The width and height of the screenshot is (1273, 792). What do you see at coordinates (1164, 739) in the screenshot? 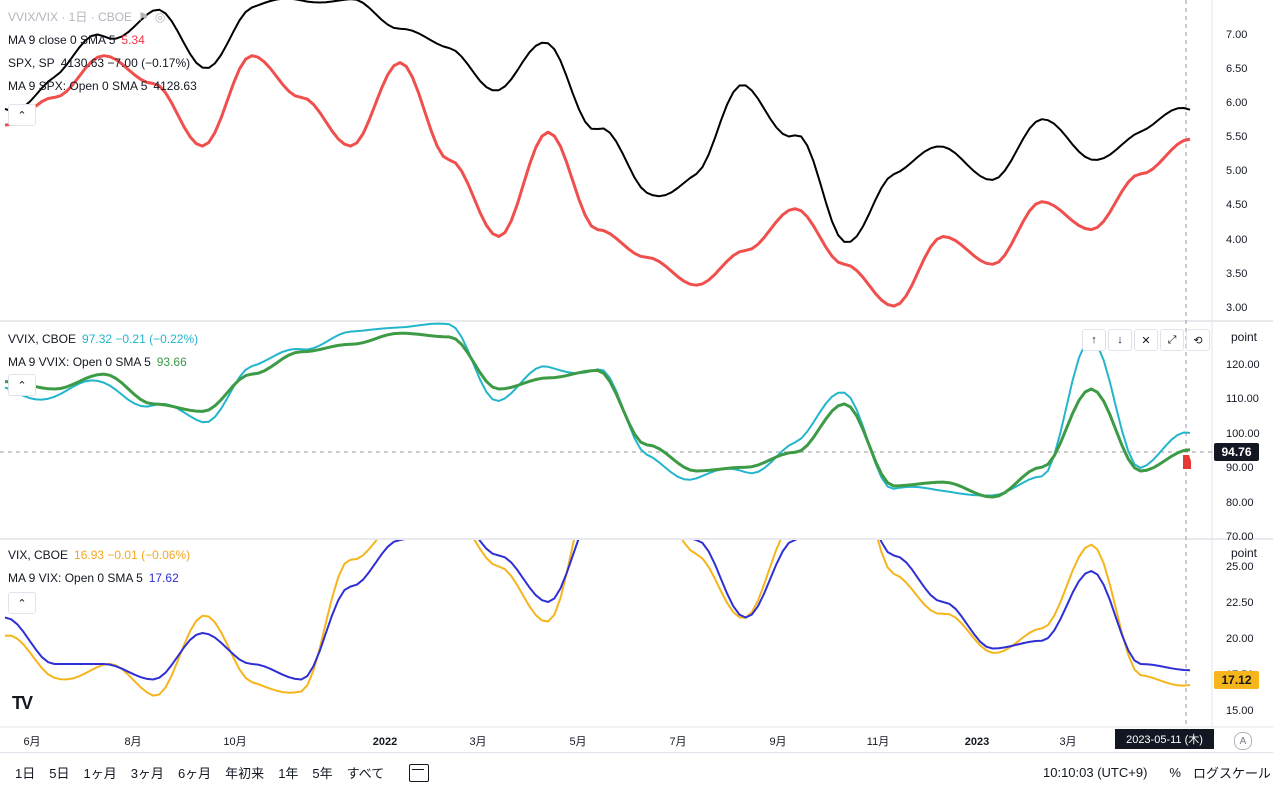
I see `crosshair-date-label: 2023-05-11 (木)` at bounding box center [1164, 739].